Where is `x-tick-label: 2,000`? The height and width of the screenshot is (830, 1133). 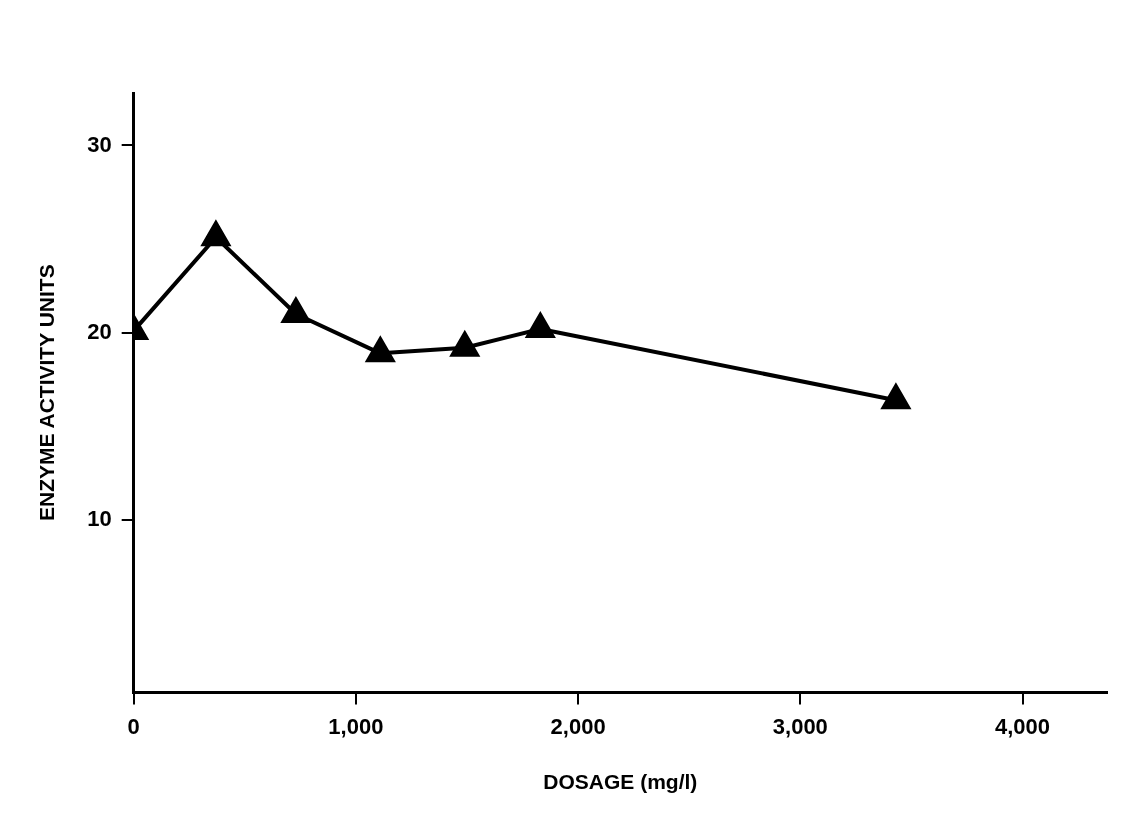 x-tick-label: 2,000 is located at coordinates (578, 726).